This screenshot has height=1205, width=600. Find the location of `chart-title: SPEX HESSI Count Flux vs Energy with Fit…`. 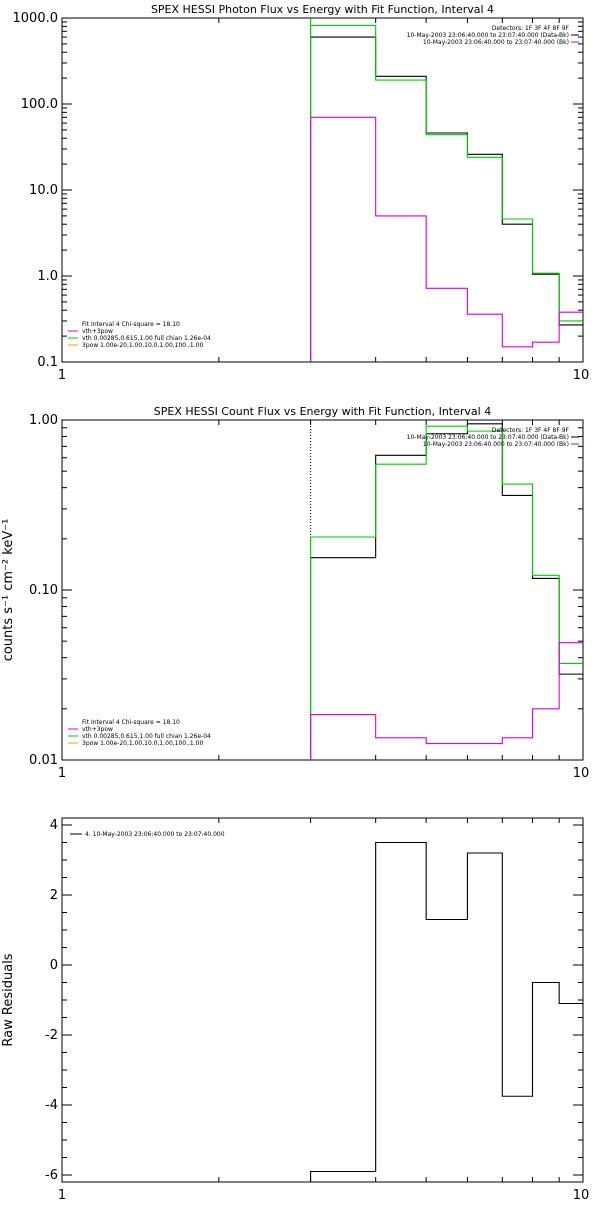

chart-title: SPEX HESSI Count Flux vs Energy with Fit… is located at coordinates (322, 411).